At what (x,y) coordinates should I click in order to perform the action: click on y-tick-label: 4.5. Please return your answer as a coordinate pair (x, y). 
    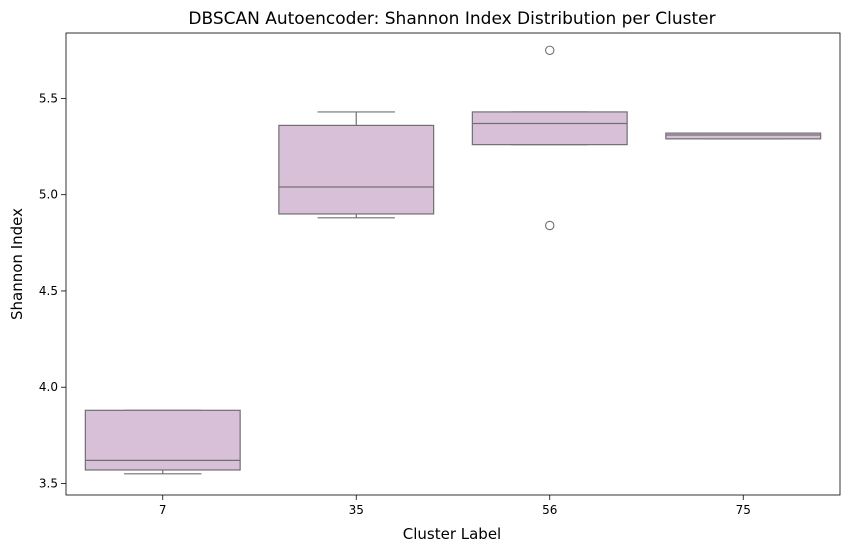
    Looking at the image, I should click on (48, 291).